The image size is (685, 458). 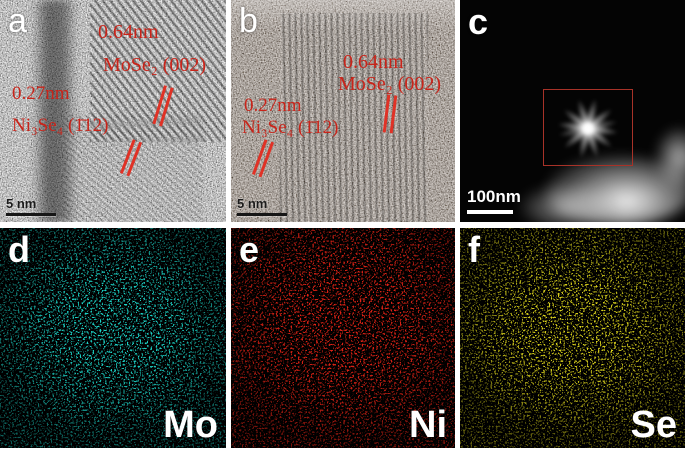 What do you see at coordinates (428, 425) in the screenshot?
I see `element-label-ni: Ni` at bounding box center [428, 425].